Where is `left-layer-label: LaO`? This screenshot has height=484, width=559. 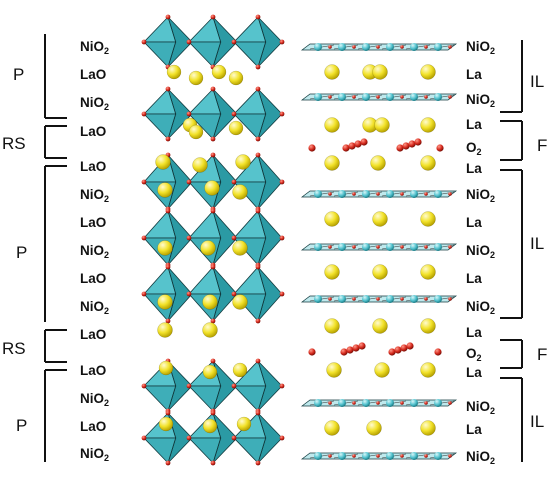 left-layer-label: LaO is located at coordinates (93, 74).